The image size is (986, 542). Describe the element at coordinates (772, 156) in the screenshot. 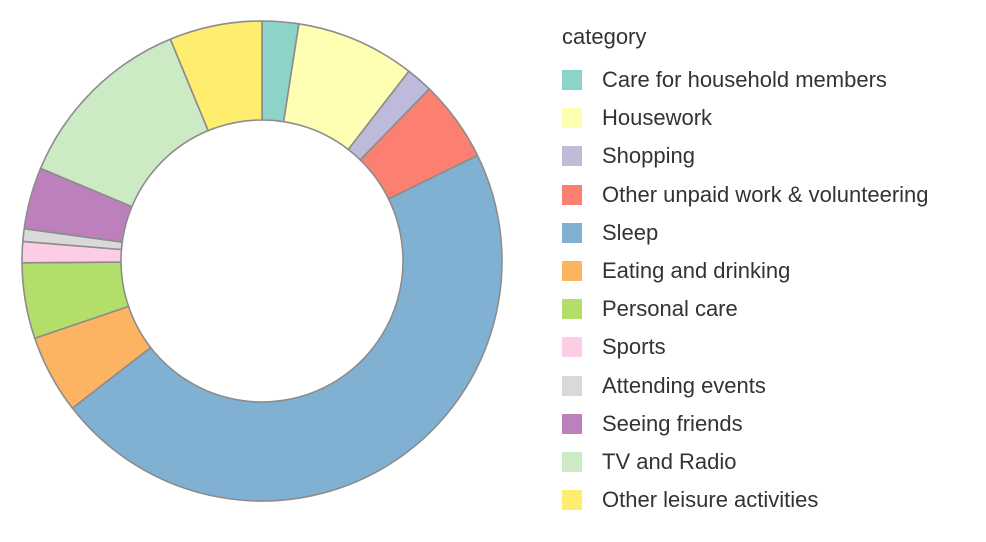

I see `legend-item-shopping: Shopping` at that location.